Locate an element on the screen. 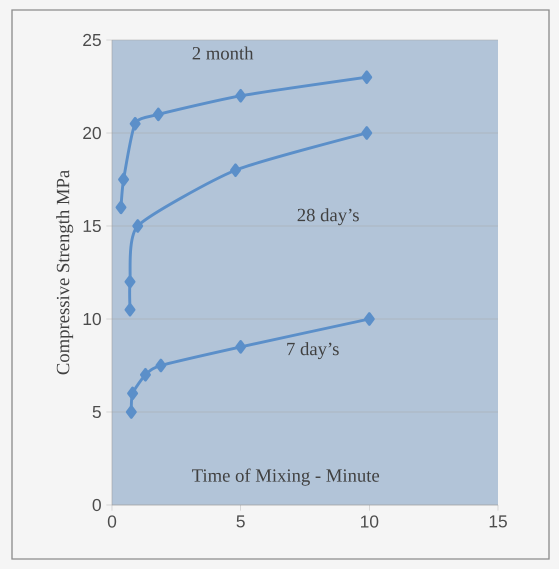 This screenshot has width=559, height=569. y-tick-label: 15 is located at coordinates (92, 226).